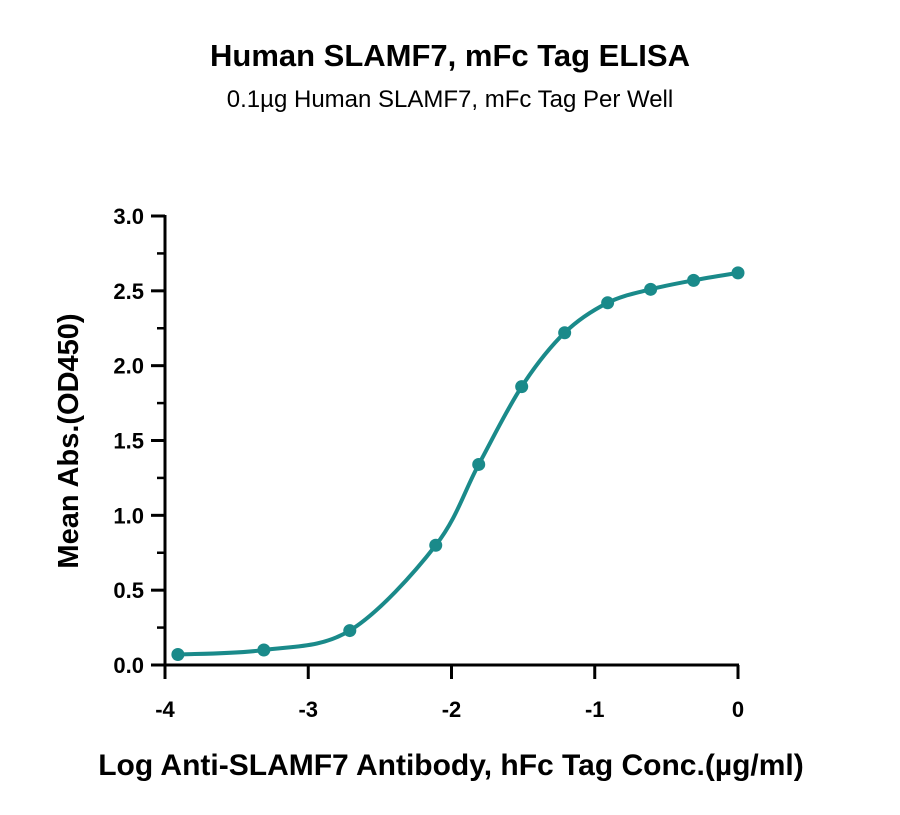 This screenshot has height=815, width=900. Describe the element at coordinates (128, 665) in the screenshot. I see `y-tick-label: 0.0` at that location.